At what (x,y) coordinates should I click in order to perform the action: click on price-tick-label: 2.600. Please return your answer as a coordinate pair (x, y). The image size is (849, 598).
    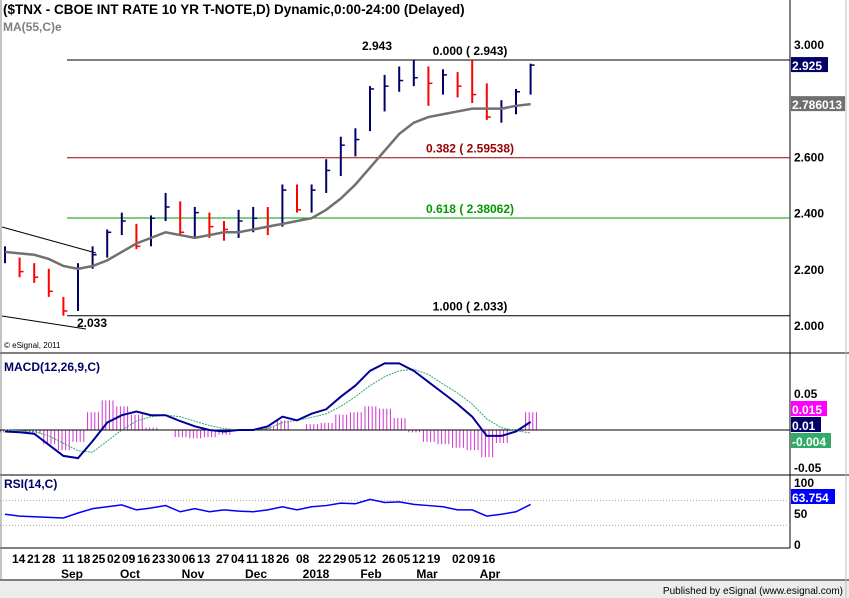
    Looking at the image, I should click on (809, 157).